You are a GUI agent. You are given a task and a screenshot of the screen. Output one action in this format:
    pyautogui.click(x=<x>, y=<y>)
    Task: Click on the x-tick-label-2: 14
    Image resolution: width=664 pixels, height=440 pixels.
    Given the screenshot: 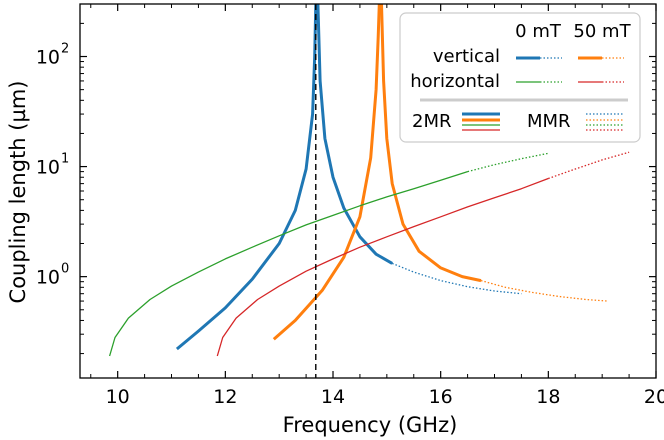 What is the action you would take?
    pyautogui.click(x=333, y=397)
    